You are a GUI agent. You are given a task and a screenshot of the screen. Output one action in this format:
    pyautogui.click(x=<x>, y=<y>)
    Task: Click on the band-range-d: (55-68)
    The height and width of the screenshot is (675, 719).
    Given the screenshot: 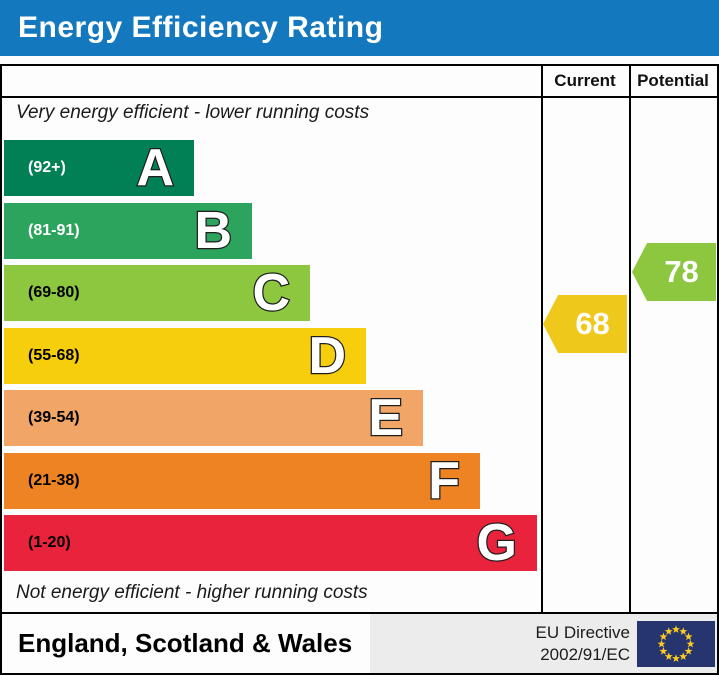 What is the action you would take?
    pyautogui.click(x=54, y=355)
    